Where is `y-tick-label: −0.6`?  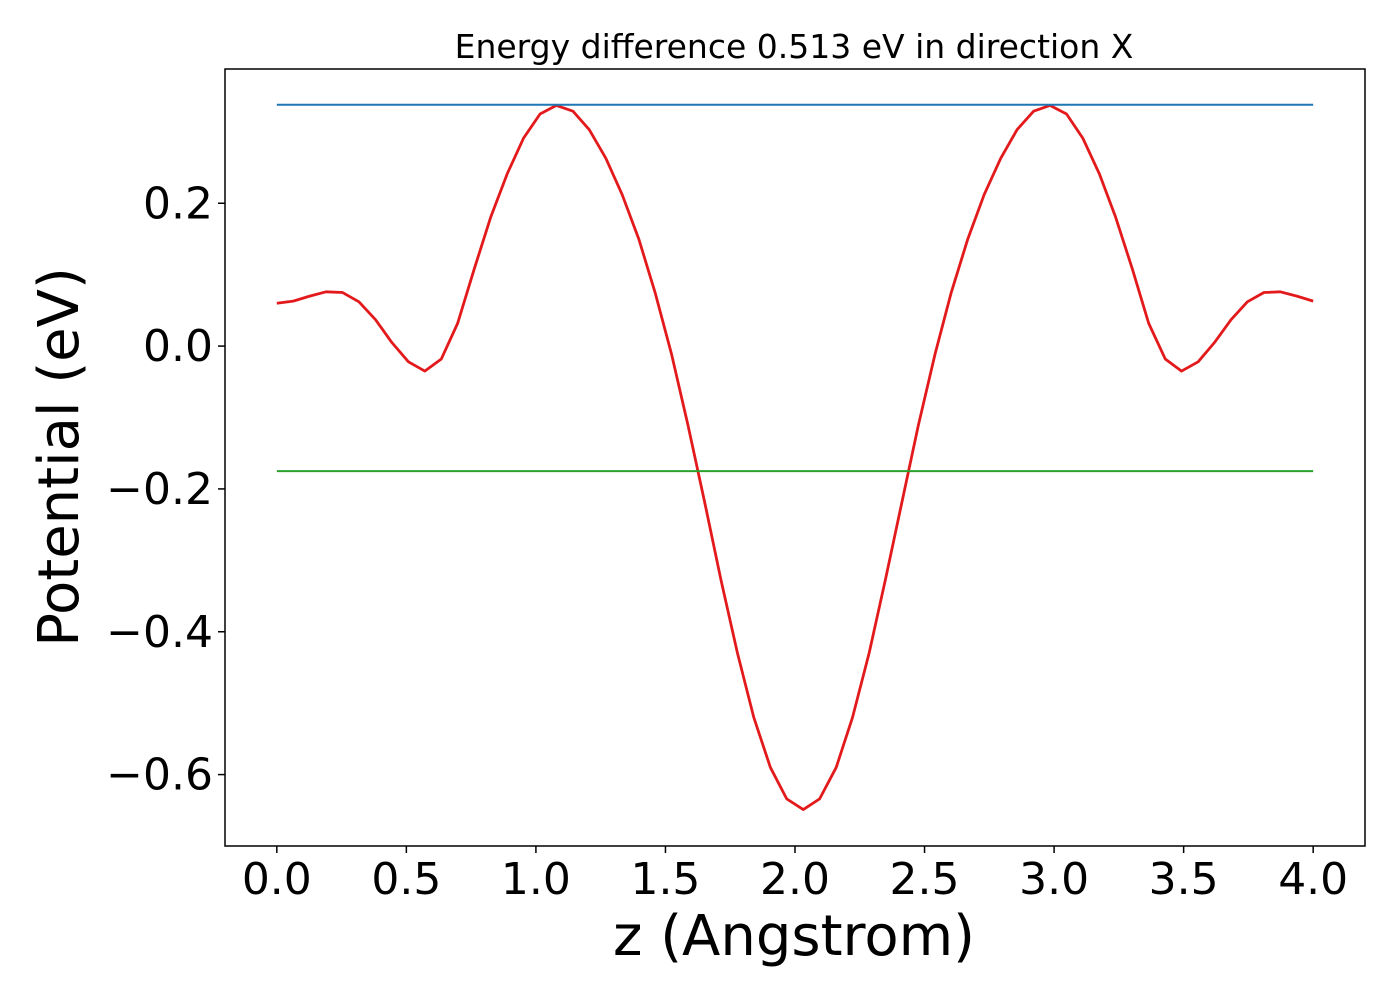
y-tick-label: −0.6 is located at coordinates (159, 775).